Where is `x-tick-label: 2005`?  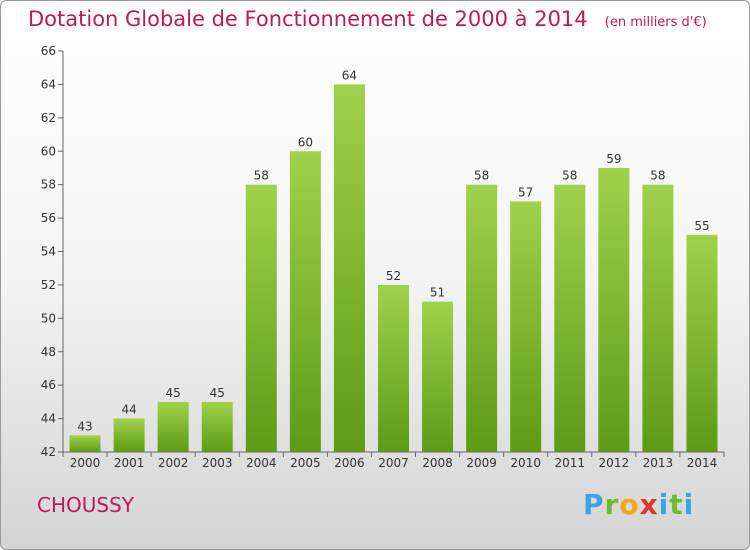 x-tick-label: 2005 is located at coordinates (305, 463).